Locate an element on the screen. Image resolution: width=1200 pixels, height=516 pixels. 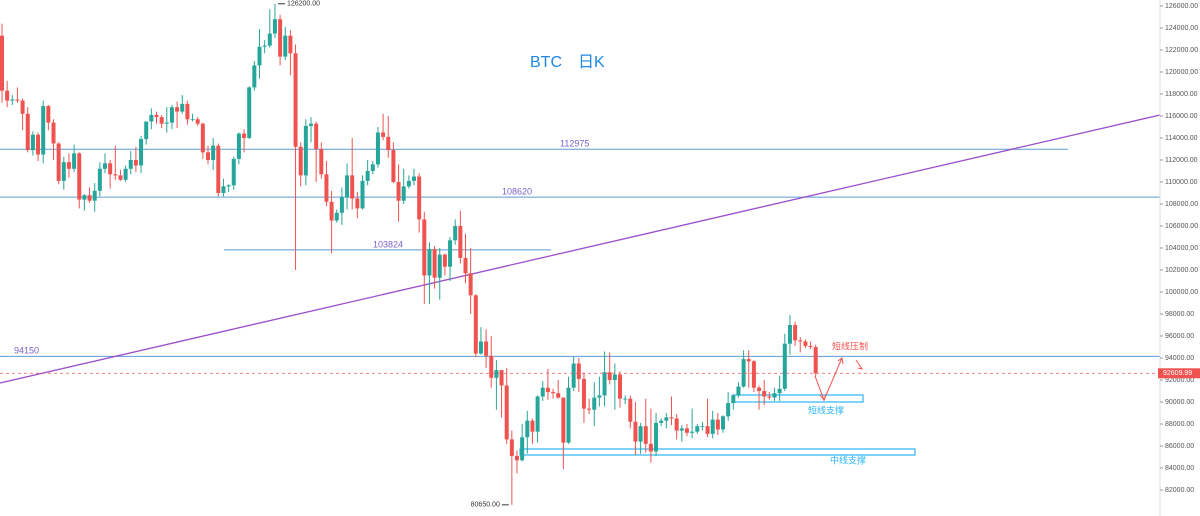
y-tick-label: 110000.00 is located at coordinates (1181, 182).